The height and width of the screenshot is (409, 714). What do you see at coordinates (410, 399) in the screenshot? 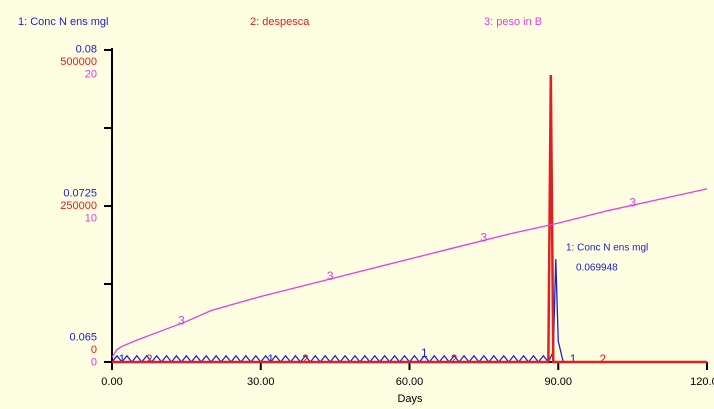
I see `x-axis-label: Days` at bounding box center [410, 399].